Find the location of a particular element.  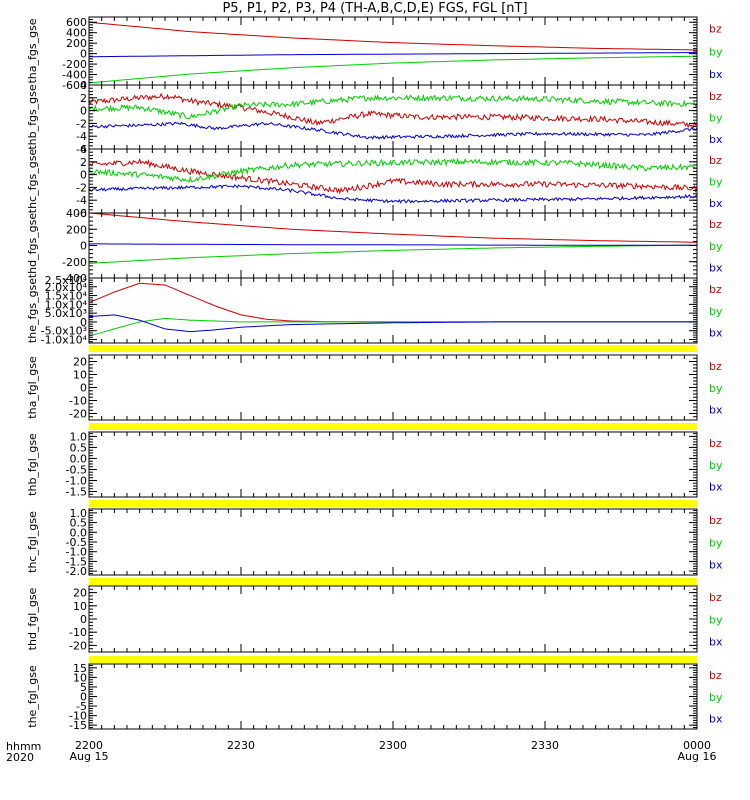

y-tick-label: -600 is located at coordinates (74, 85).